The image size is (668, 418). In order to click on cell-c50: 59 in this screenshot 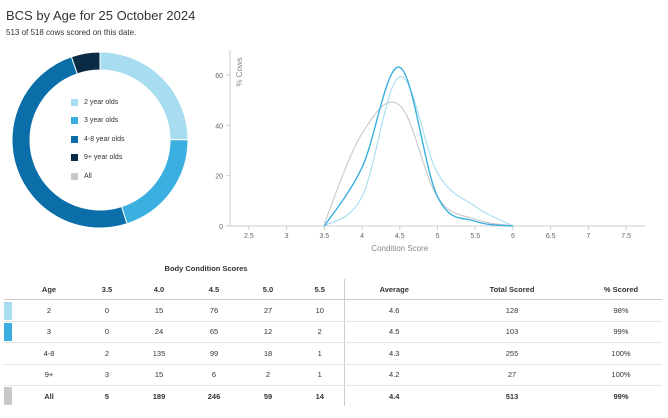, I will do `click(268, 396)`.